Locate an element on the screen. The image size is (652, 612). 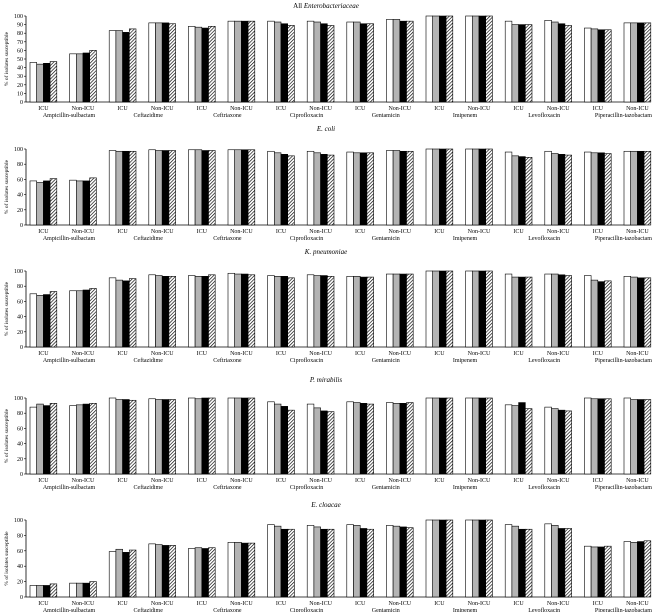
drug-label: Ceftriaxone is located at coordinates (227, 360).